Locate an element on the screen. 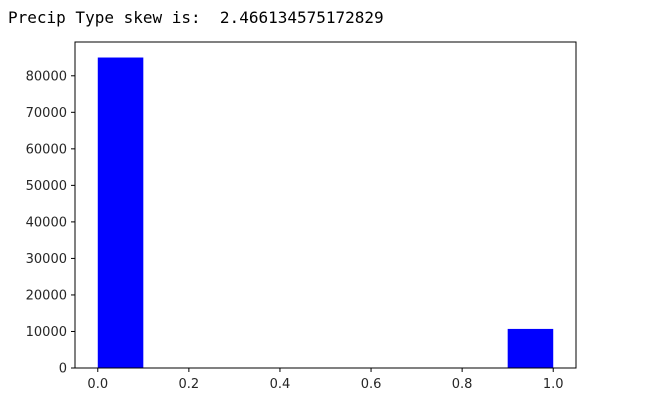  cell-output-text: Precip Type skew is: 2.466134575172829 is located at coordinates (196, 17).